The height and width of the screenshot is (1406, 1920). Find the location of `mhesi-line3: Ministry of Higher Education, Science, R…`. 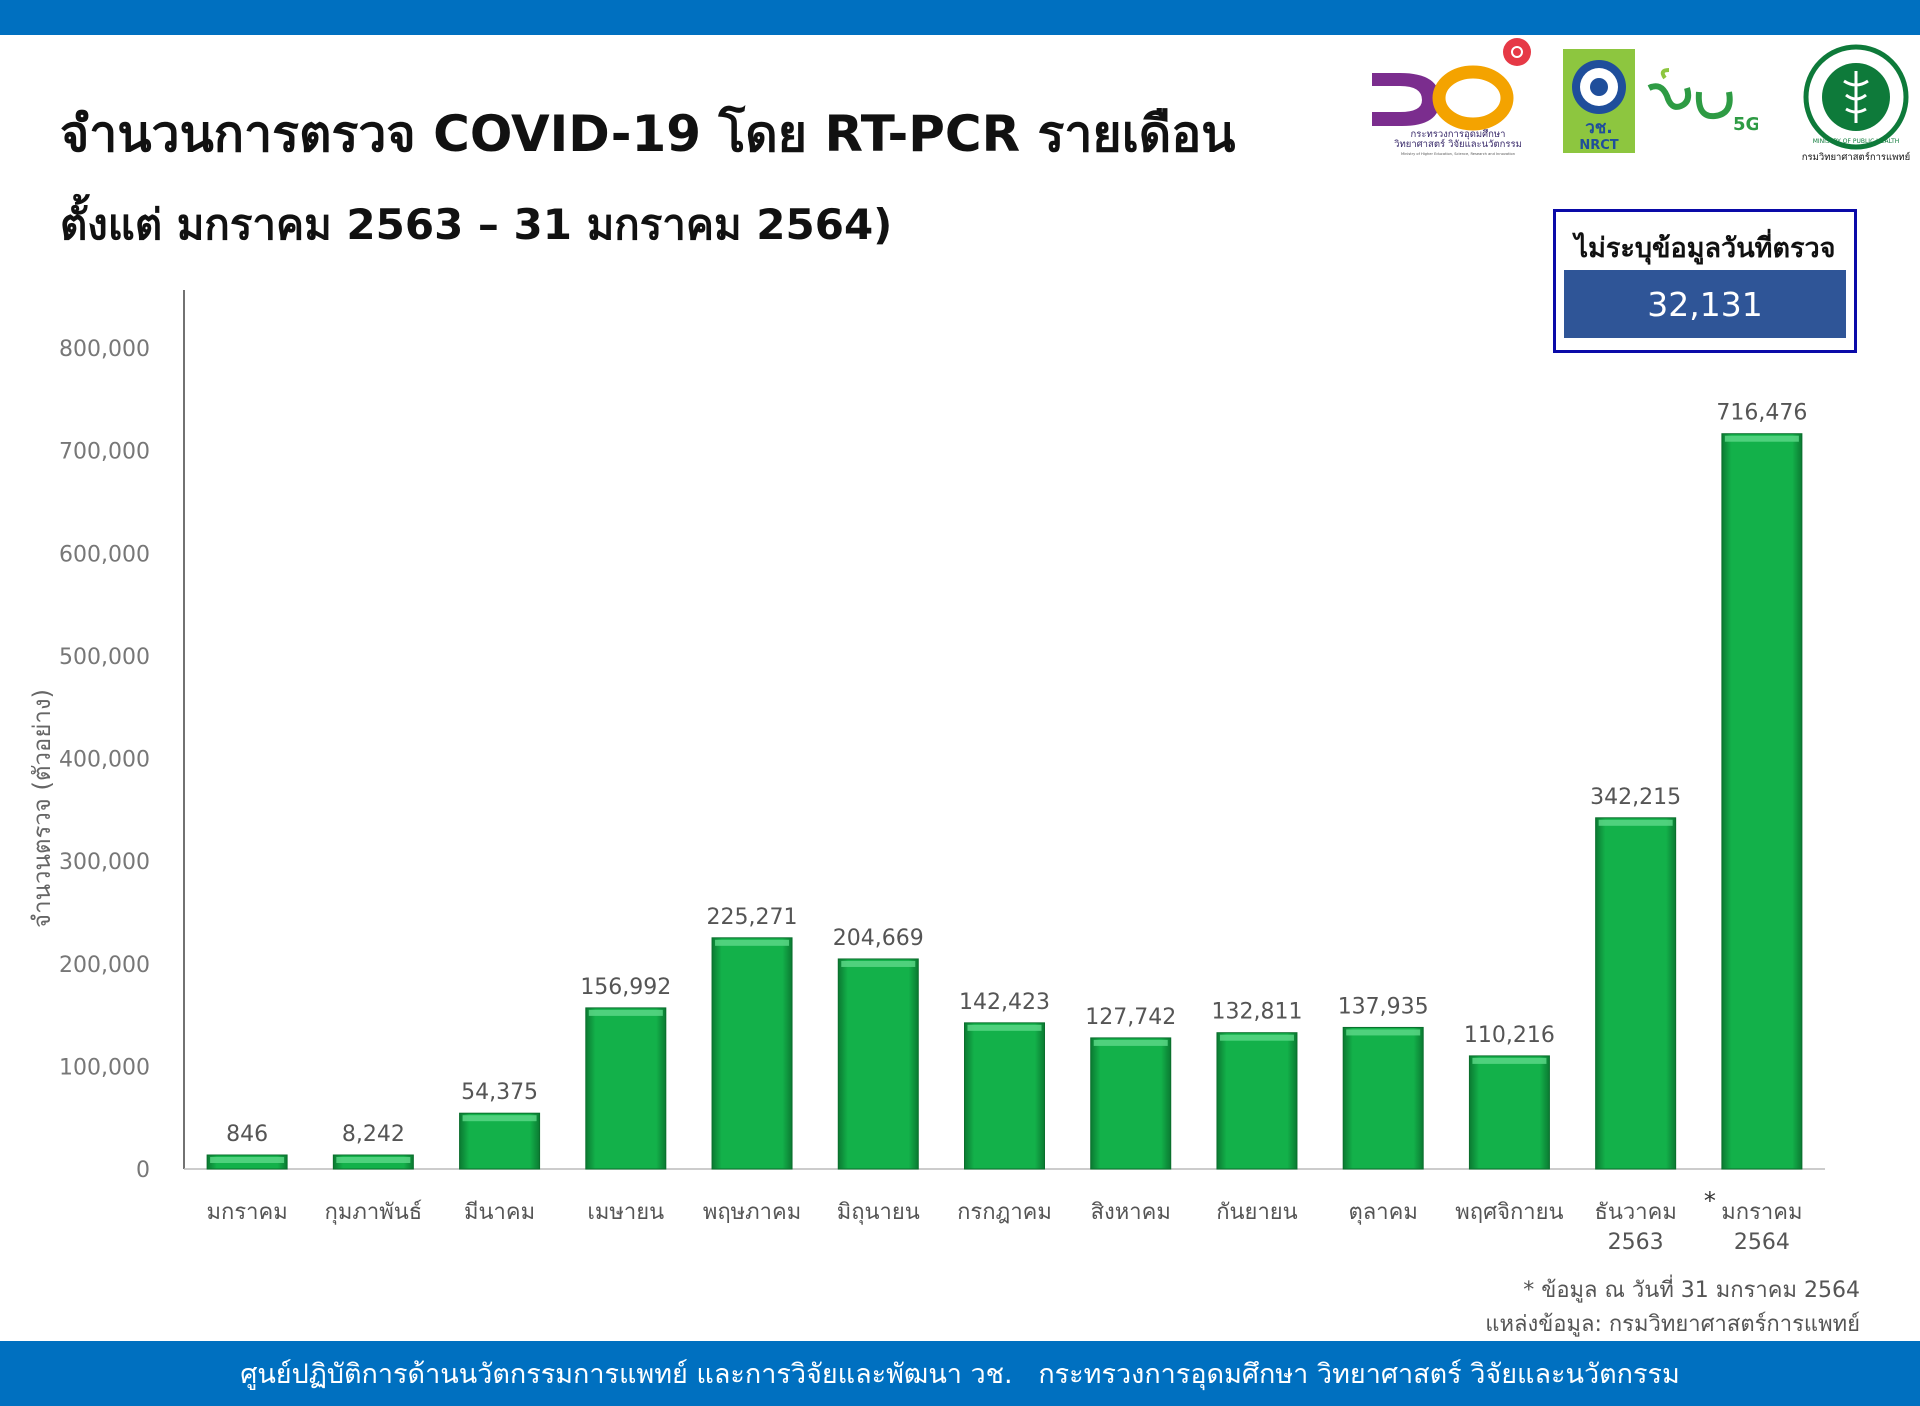

mhesi-line3: Ministry of Higher Education, Science, R… is located at coordinates (1458, 154).